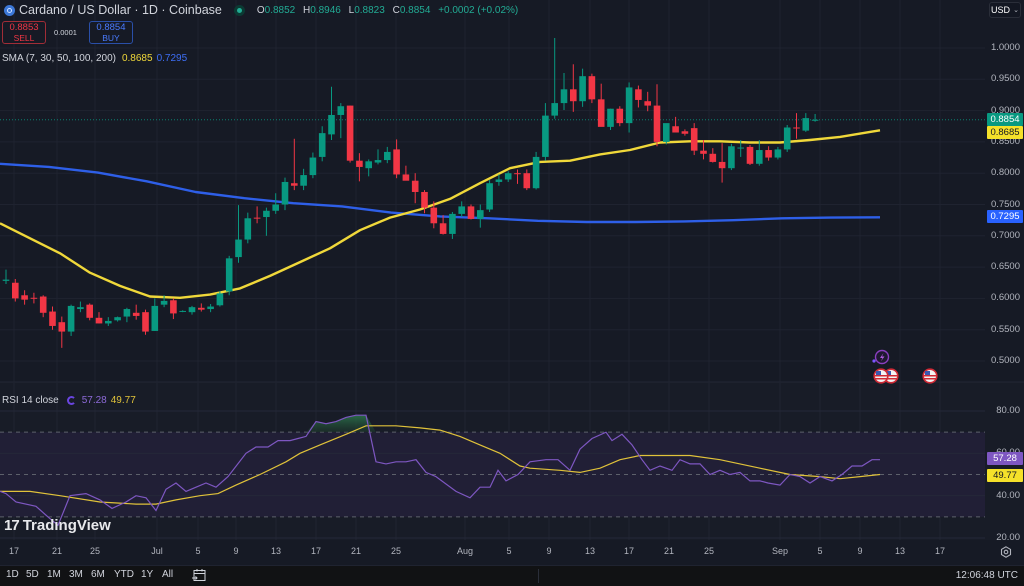 The image size is (1024, 586). Describe the element at coordinates (1005, 110) in the screenshot. I see `price-axis-label: 0.9000` at that location.